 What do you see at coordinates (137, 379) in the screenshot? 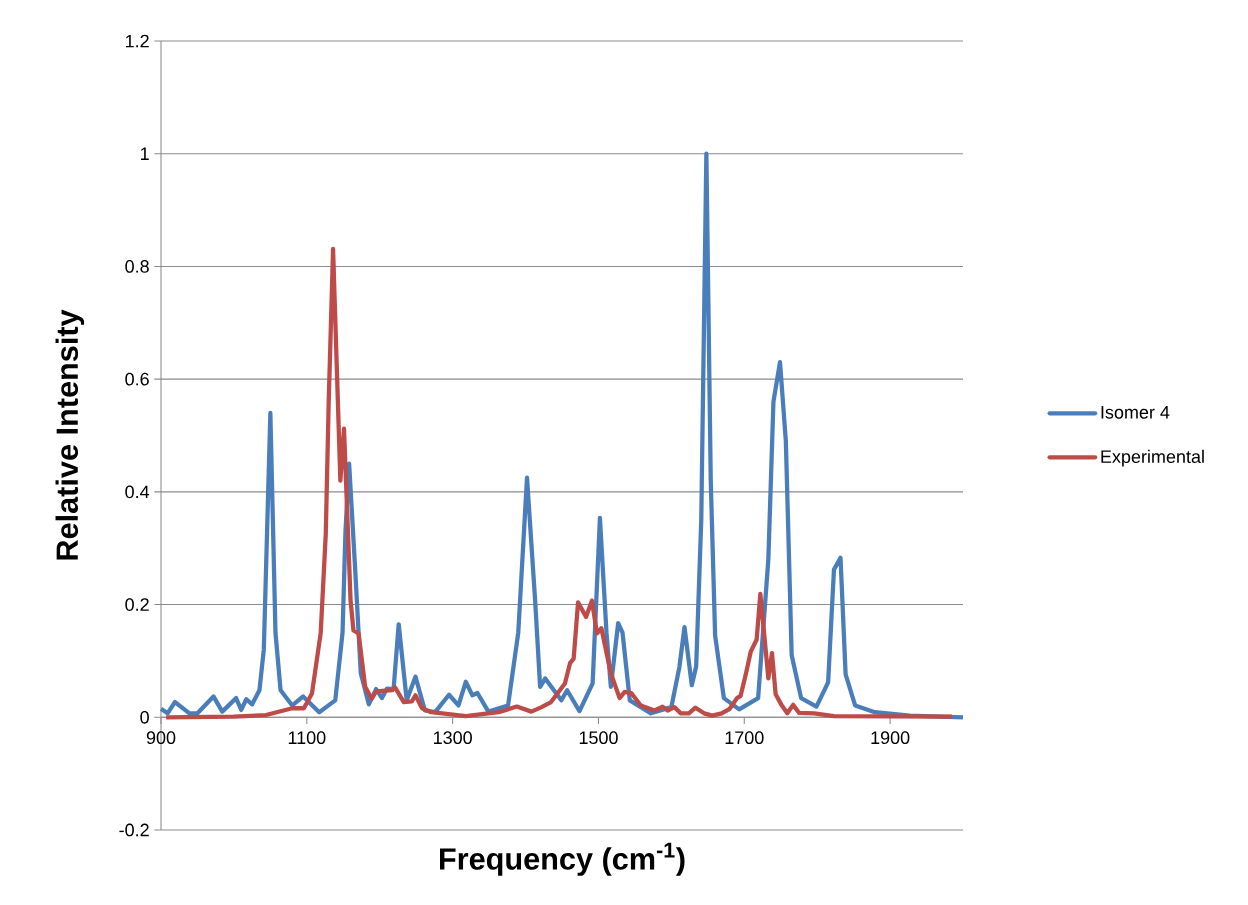
I see `y-tick-label: 0.6` at bounding box center [137, 379].